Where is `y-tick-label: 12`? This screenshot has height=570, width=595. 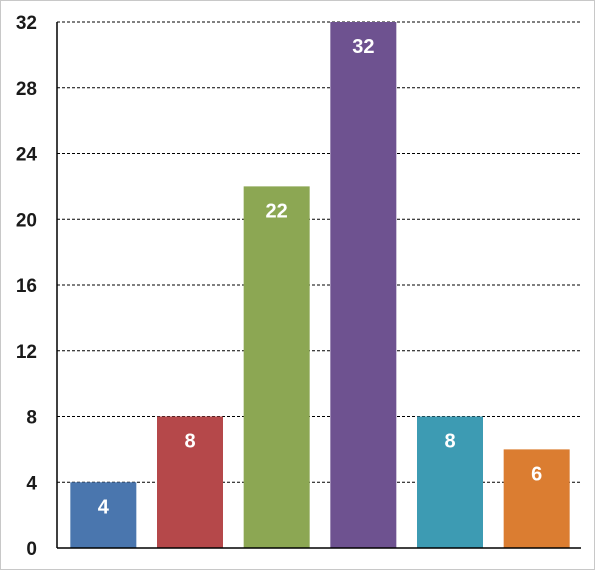 y-tick-label: 12 is located at coordinates (26, 352).